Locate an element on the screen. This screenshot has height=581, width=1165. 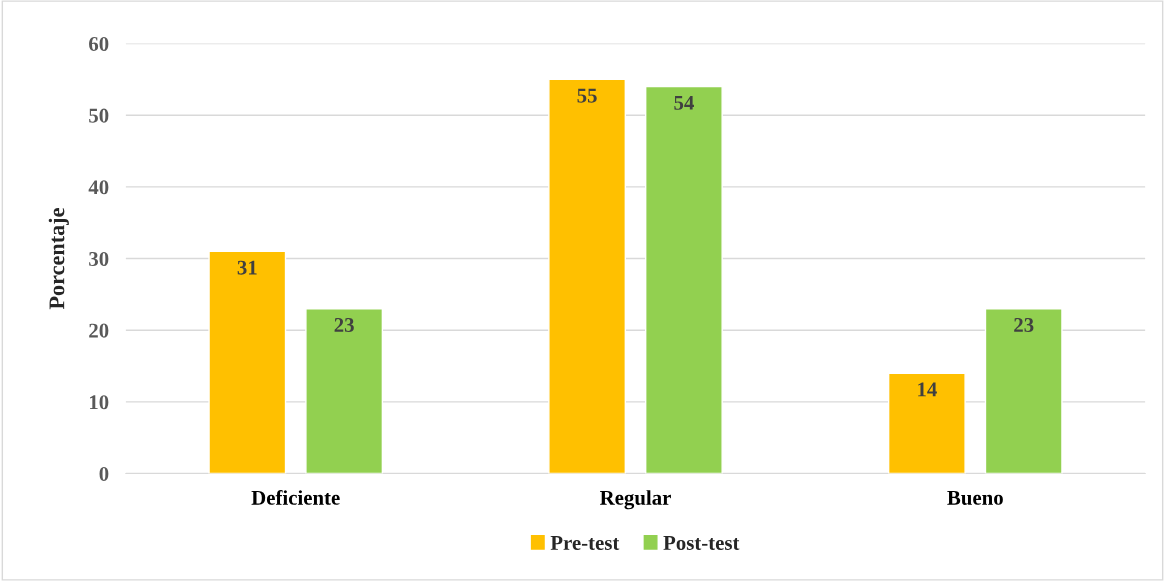
x-tick-label: Regular is located at coordinates (635, 500).